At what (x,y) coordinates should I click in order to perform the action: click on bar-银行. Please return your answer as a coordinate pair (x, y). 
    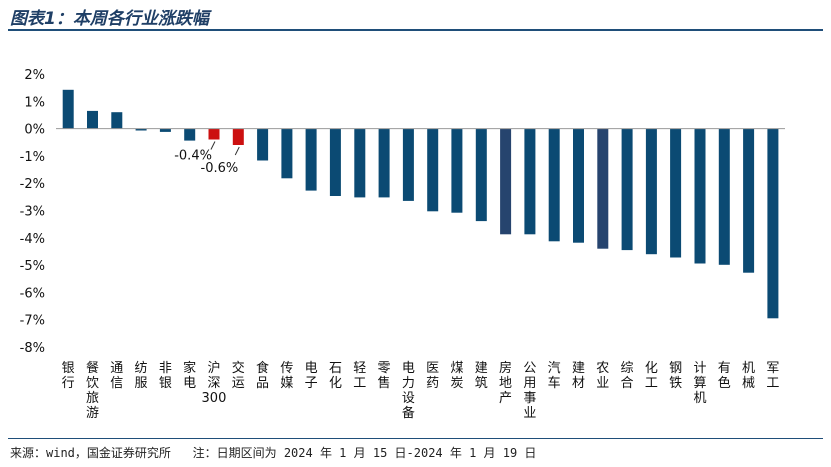
    Looking at the image, I should click on (68, 109).